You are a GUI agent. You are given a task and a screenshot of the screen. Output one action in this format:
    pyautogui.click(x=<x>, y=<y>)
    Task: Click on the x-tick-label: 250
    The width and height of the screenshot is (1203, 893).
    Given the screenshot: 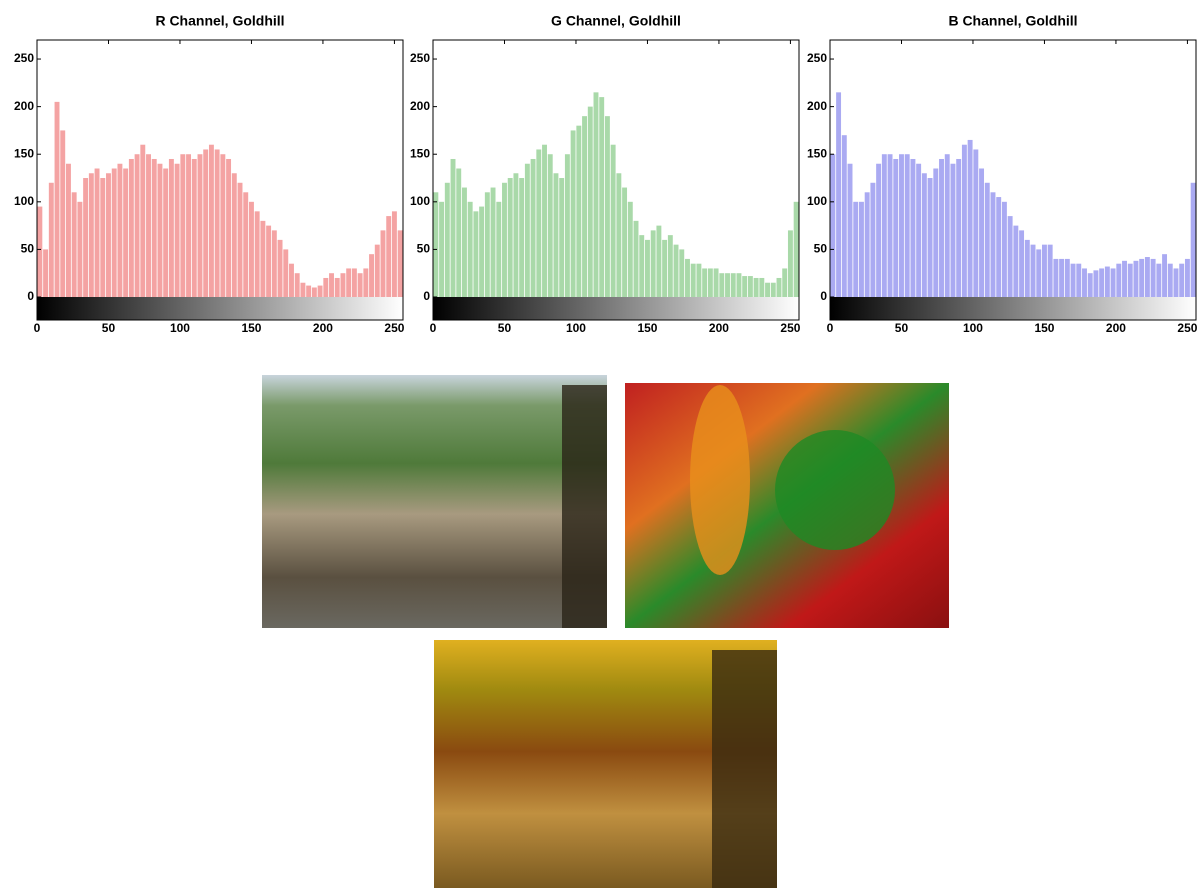 What is the action you would take?
    pyautogui.click(x=394, y=328)
    